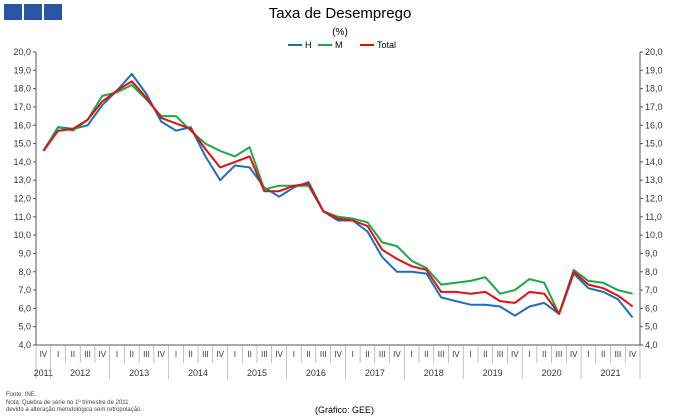  What do you see at coordinates (24, 327) in the screenshot?
I see `y-tick-label-left: 5,0` at bounding box center [24, 327].